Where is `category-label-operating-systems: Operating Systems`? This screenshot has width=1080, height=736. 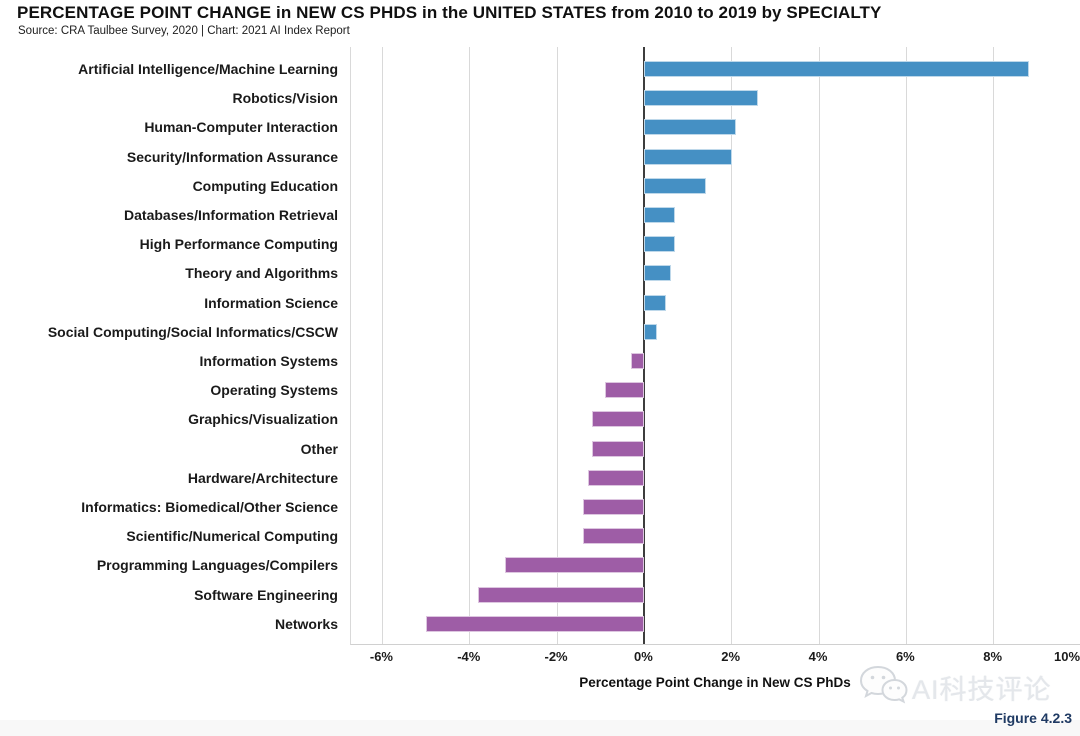 category-label-operating-systems: Operating Systems is located at coordinates (274, 390).